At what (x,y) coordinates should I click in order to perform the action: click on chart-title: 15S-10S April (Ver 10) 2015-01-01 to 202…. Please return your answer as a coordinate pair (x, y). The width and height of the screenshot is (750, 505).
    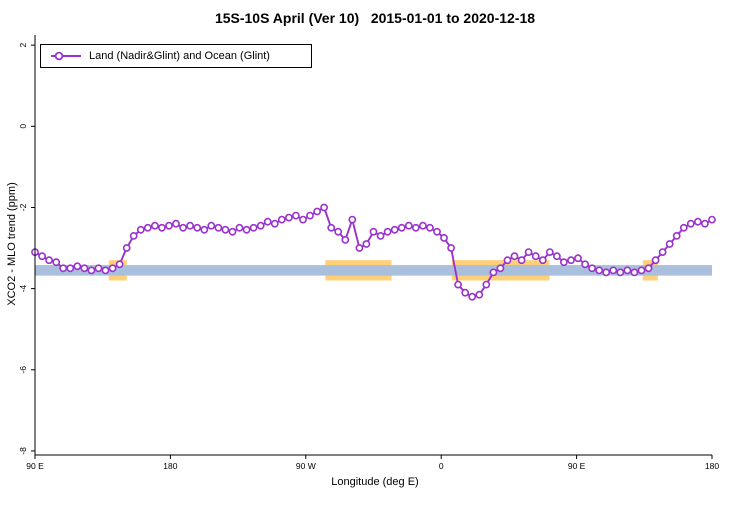
    Looking at the image, I should click on (375, 18).